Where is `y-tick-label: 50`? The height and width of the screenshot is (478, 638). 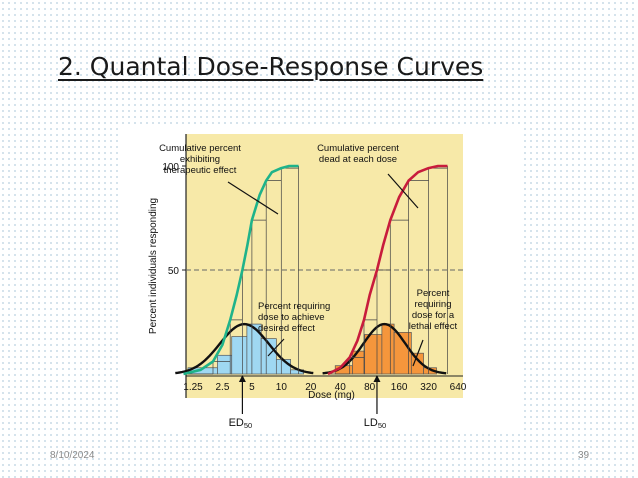
y-tick-label: 50 is located at coordinates (174, 271).